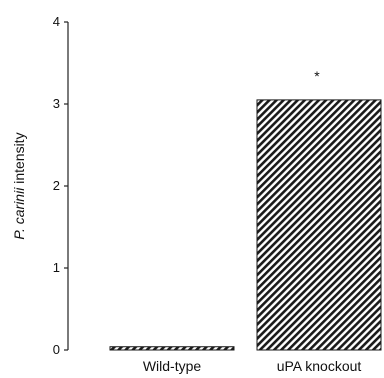 Image resolution: width=384 pixels, height=378 pixels. Describe the element at coordinates (172, 366) in the screenshot. I see `x-category-label: Wild-type` at that location.